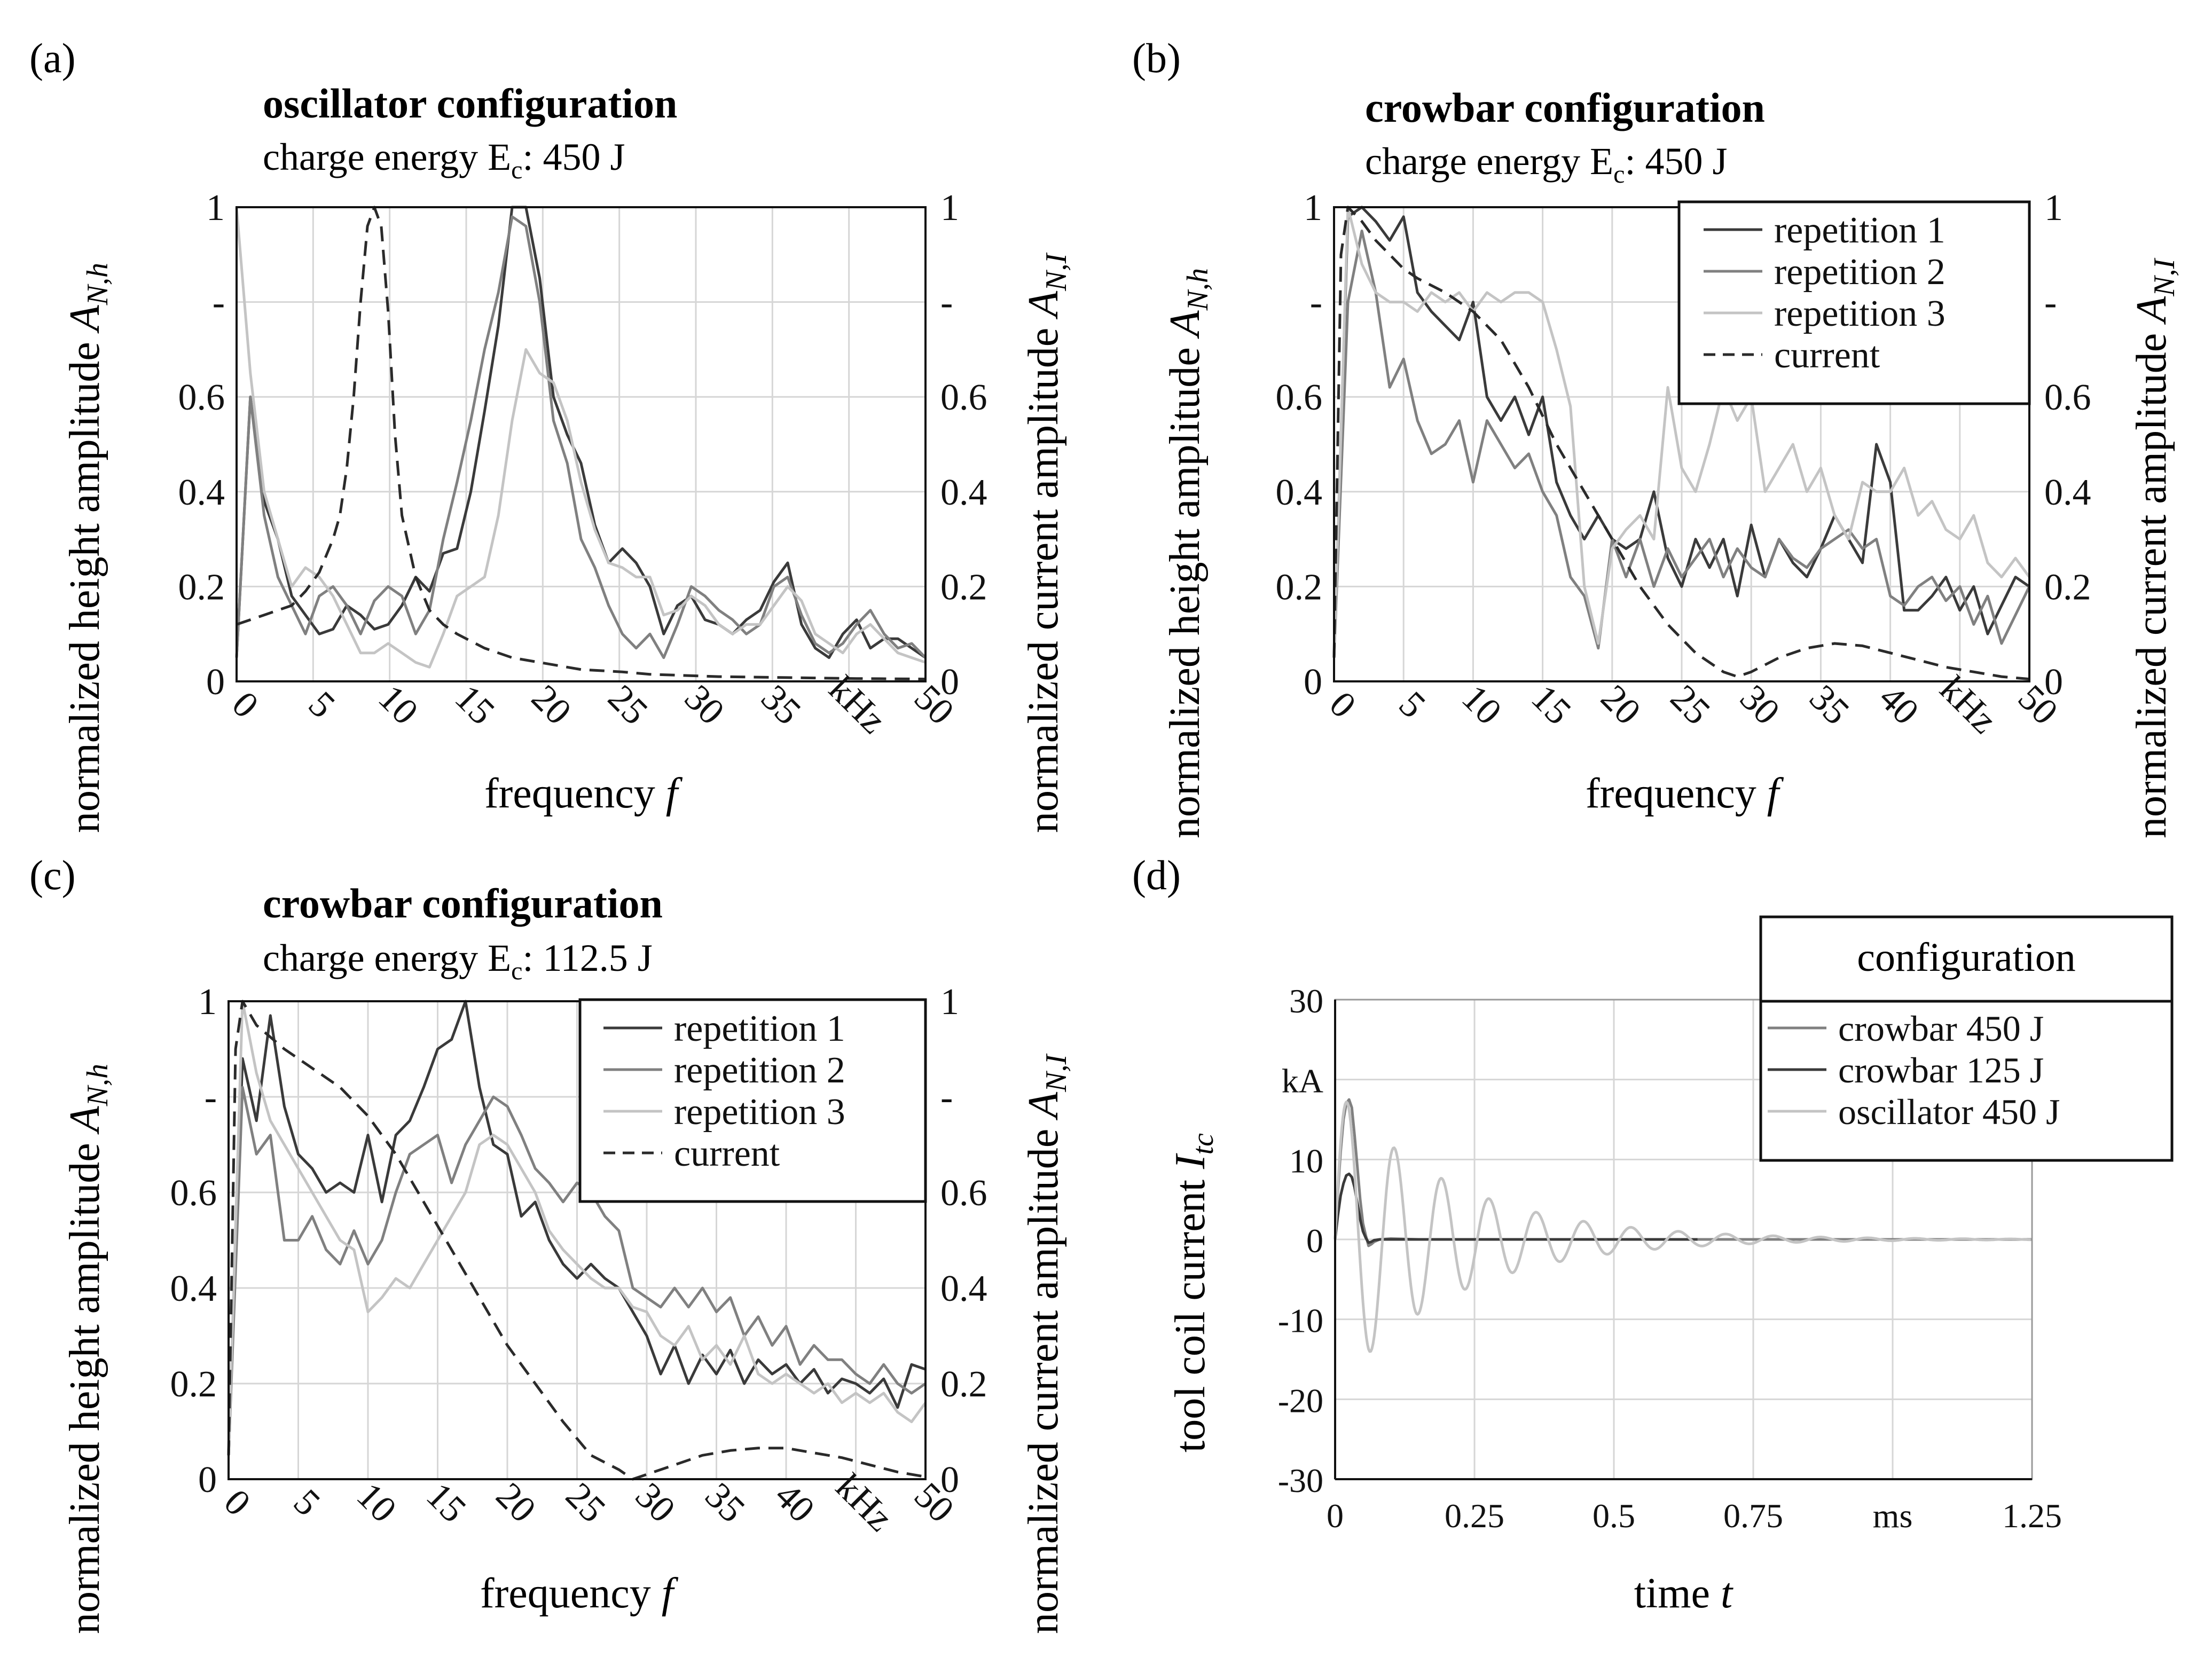  What do you see at coordinates (727, 1153) in the screenshot?
I see `legend-label: current` at bounding box center [727, 1153].